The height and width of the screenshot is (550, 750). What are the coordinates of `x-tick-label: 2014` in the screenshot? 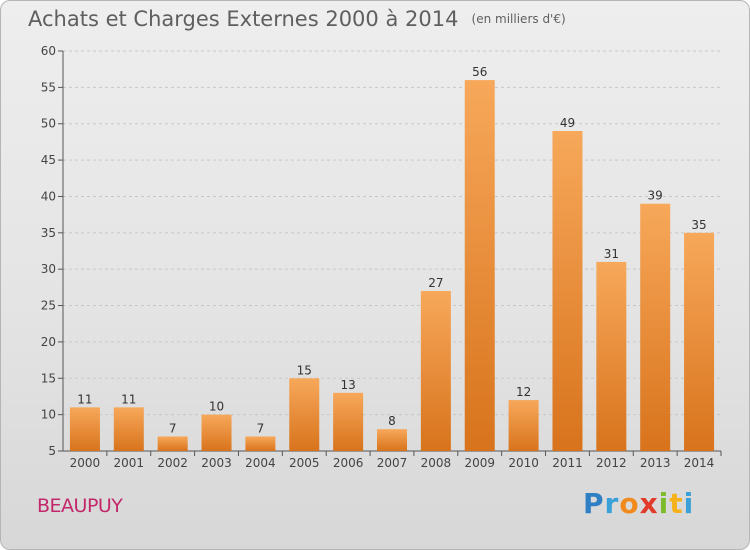 It's located at (699, 463).